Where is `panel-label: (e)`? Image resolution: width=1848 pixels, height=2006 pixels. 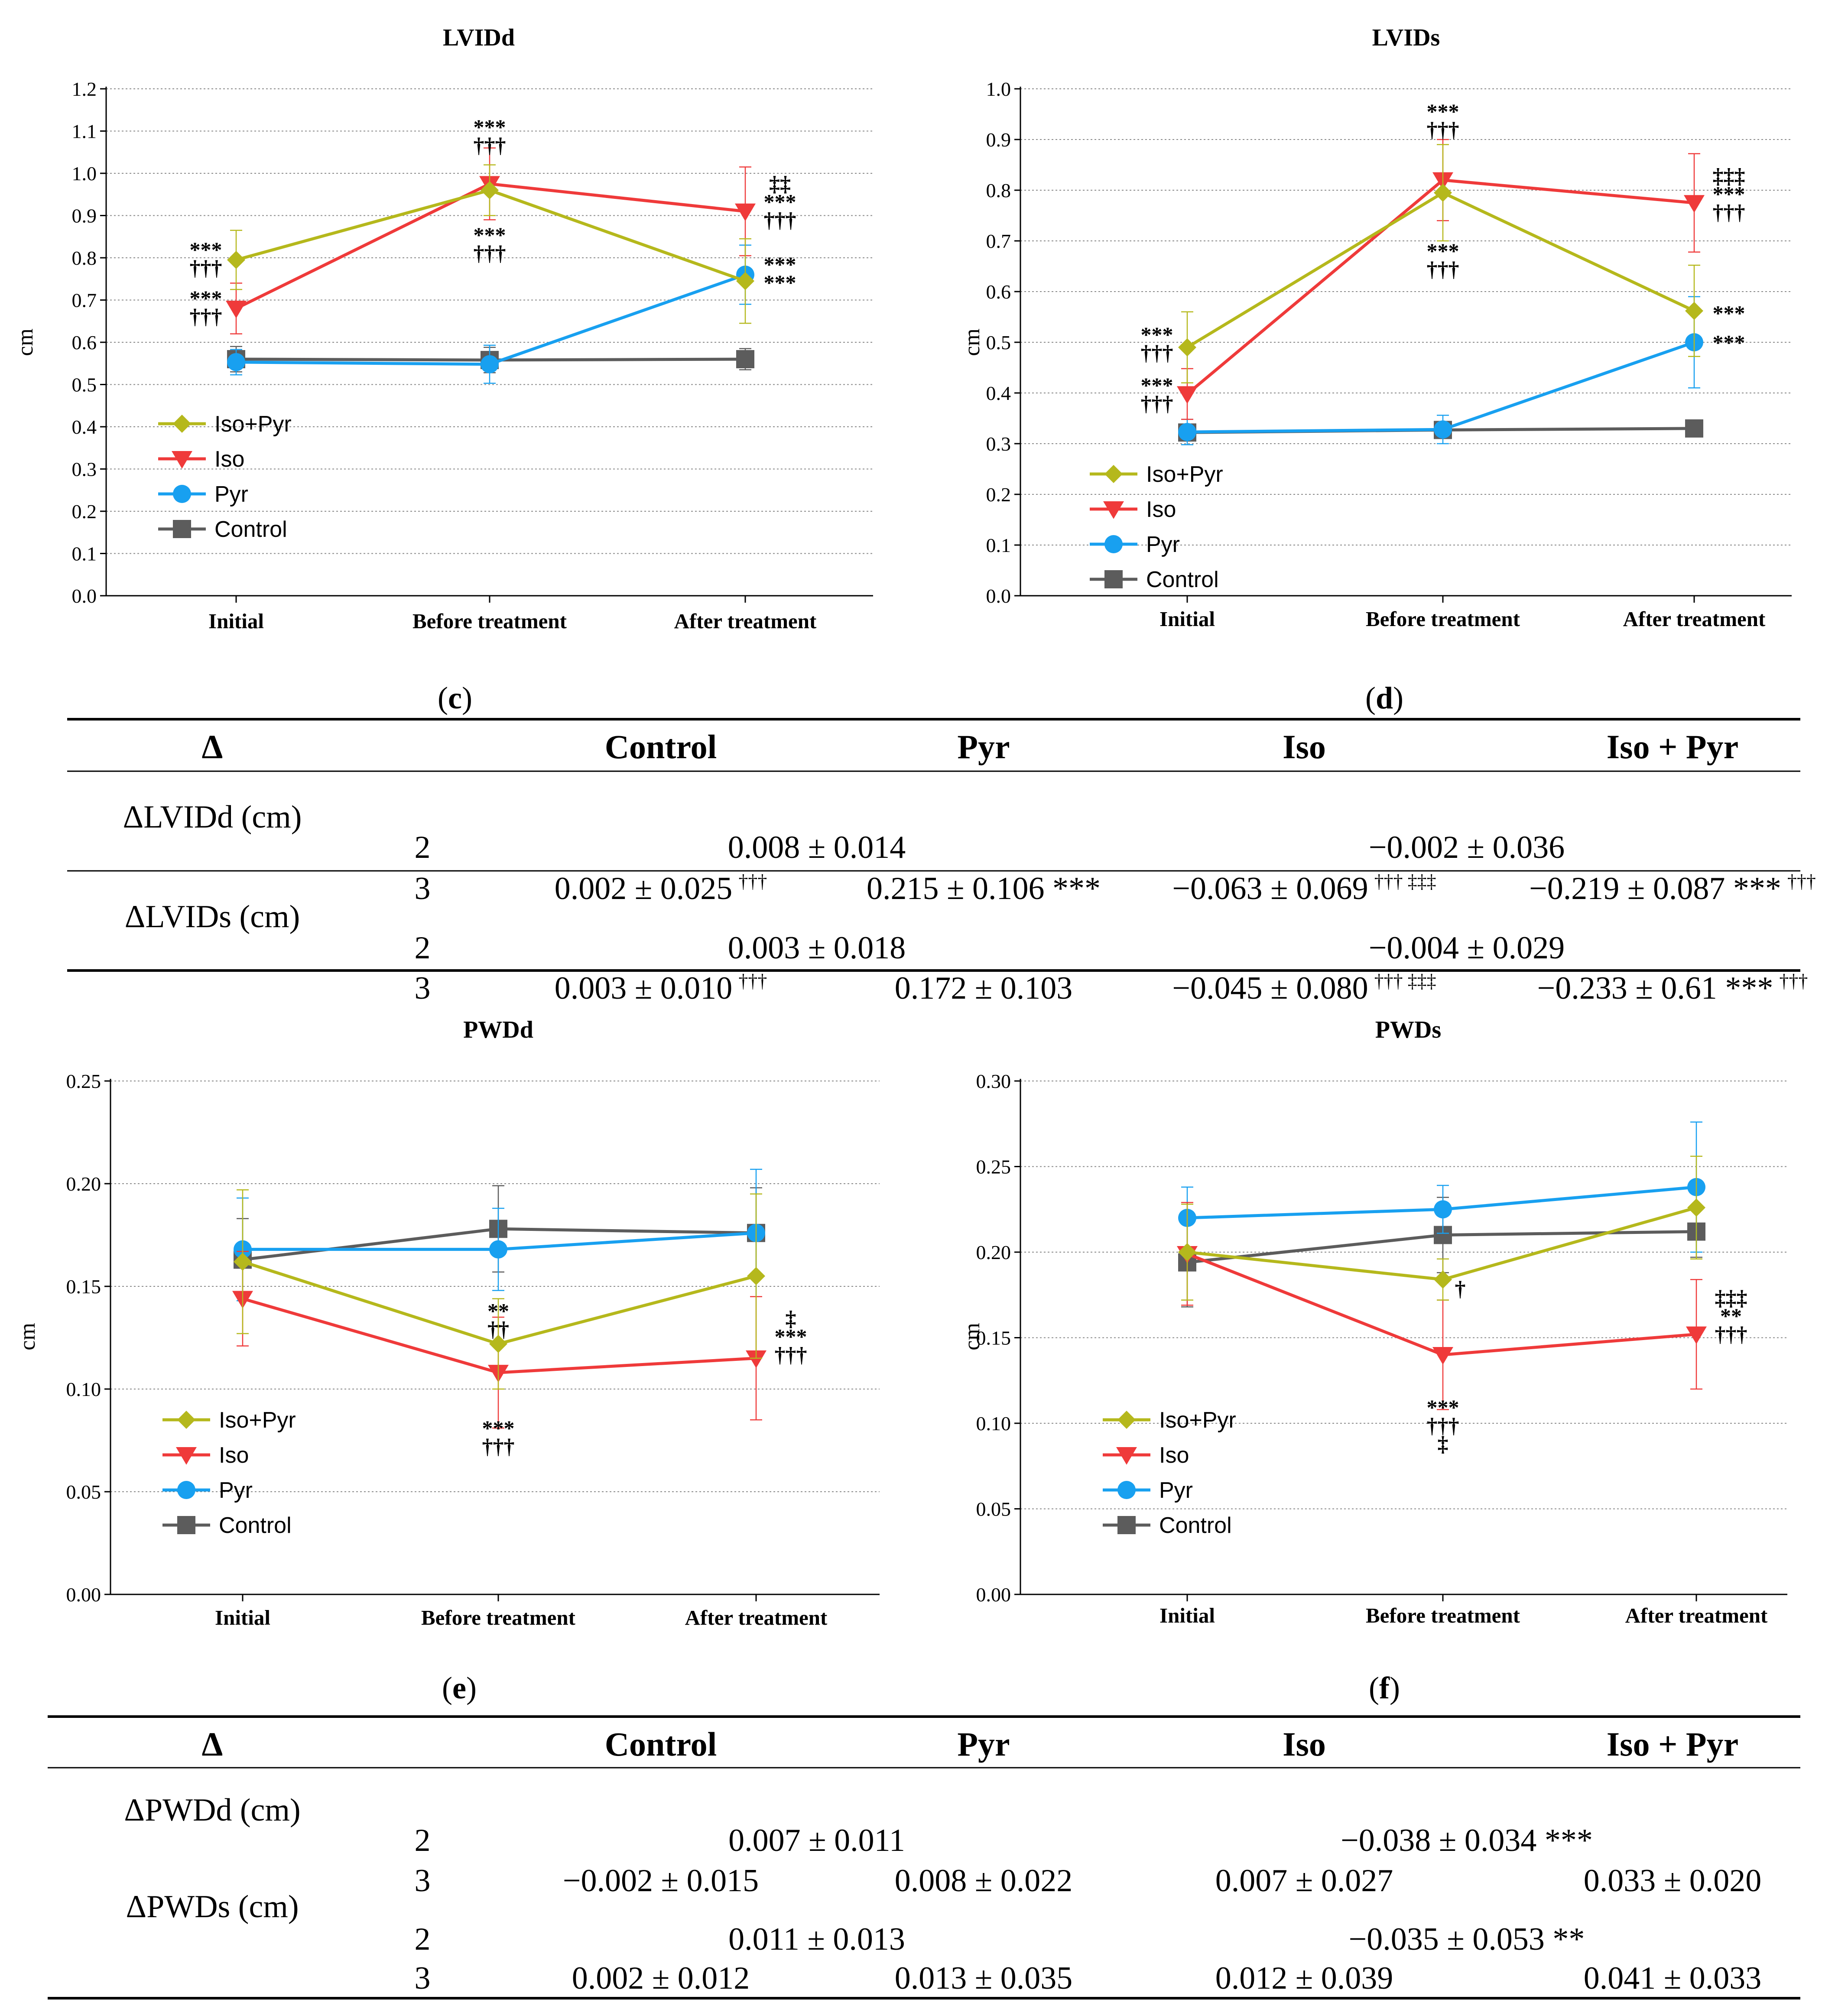 panel-label: (e) is located at coordinates (459, 1688).